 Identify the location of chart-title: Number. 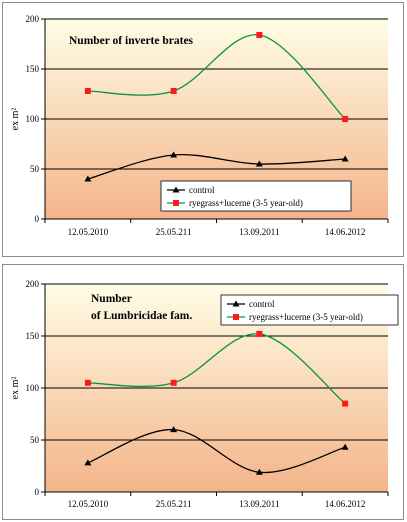
(111, 299).